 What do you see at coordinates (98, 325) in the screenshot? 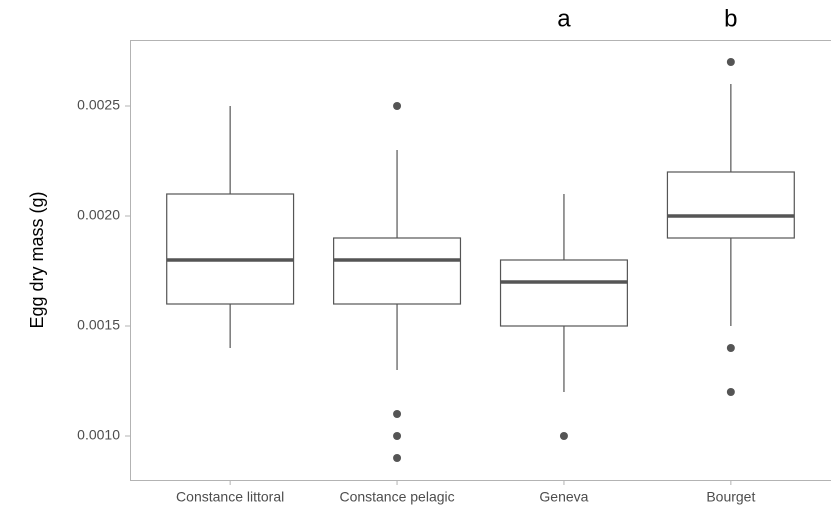
I see `y-tick-label: 0.0015` at bounding box center [98, 325].